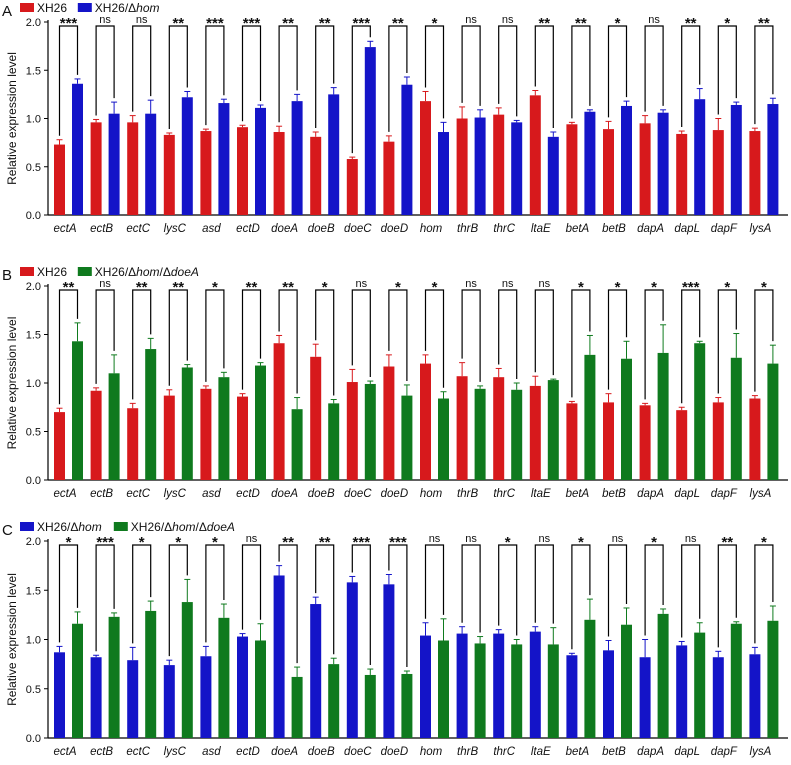 Image resolution: width=791 pixels, height=765 pixels. Describe the element at coordinates (541, 229) in the screenshot. I see `x-tick-label: ltaE` at that location.